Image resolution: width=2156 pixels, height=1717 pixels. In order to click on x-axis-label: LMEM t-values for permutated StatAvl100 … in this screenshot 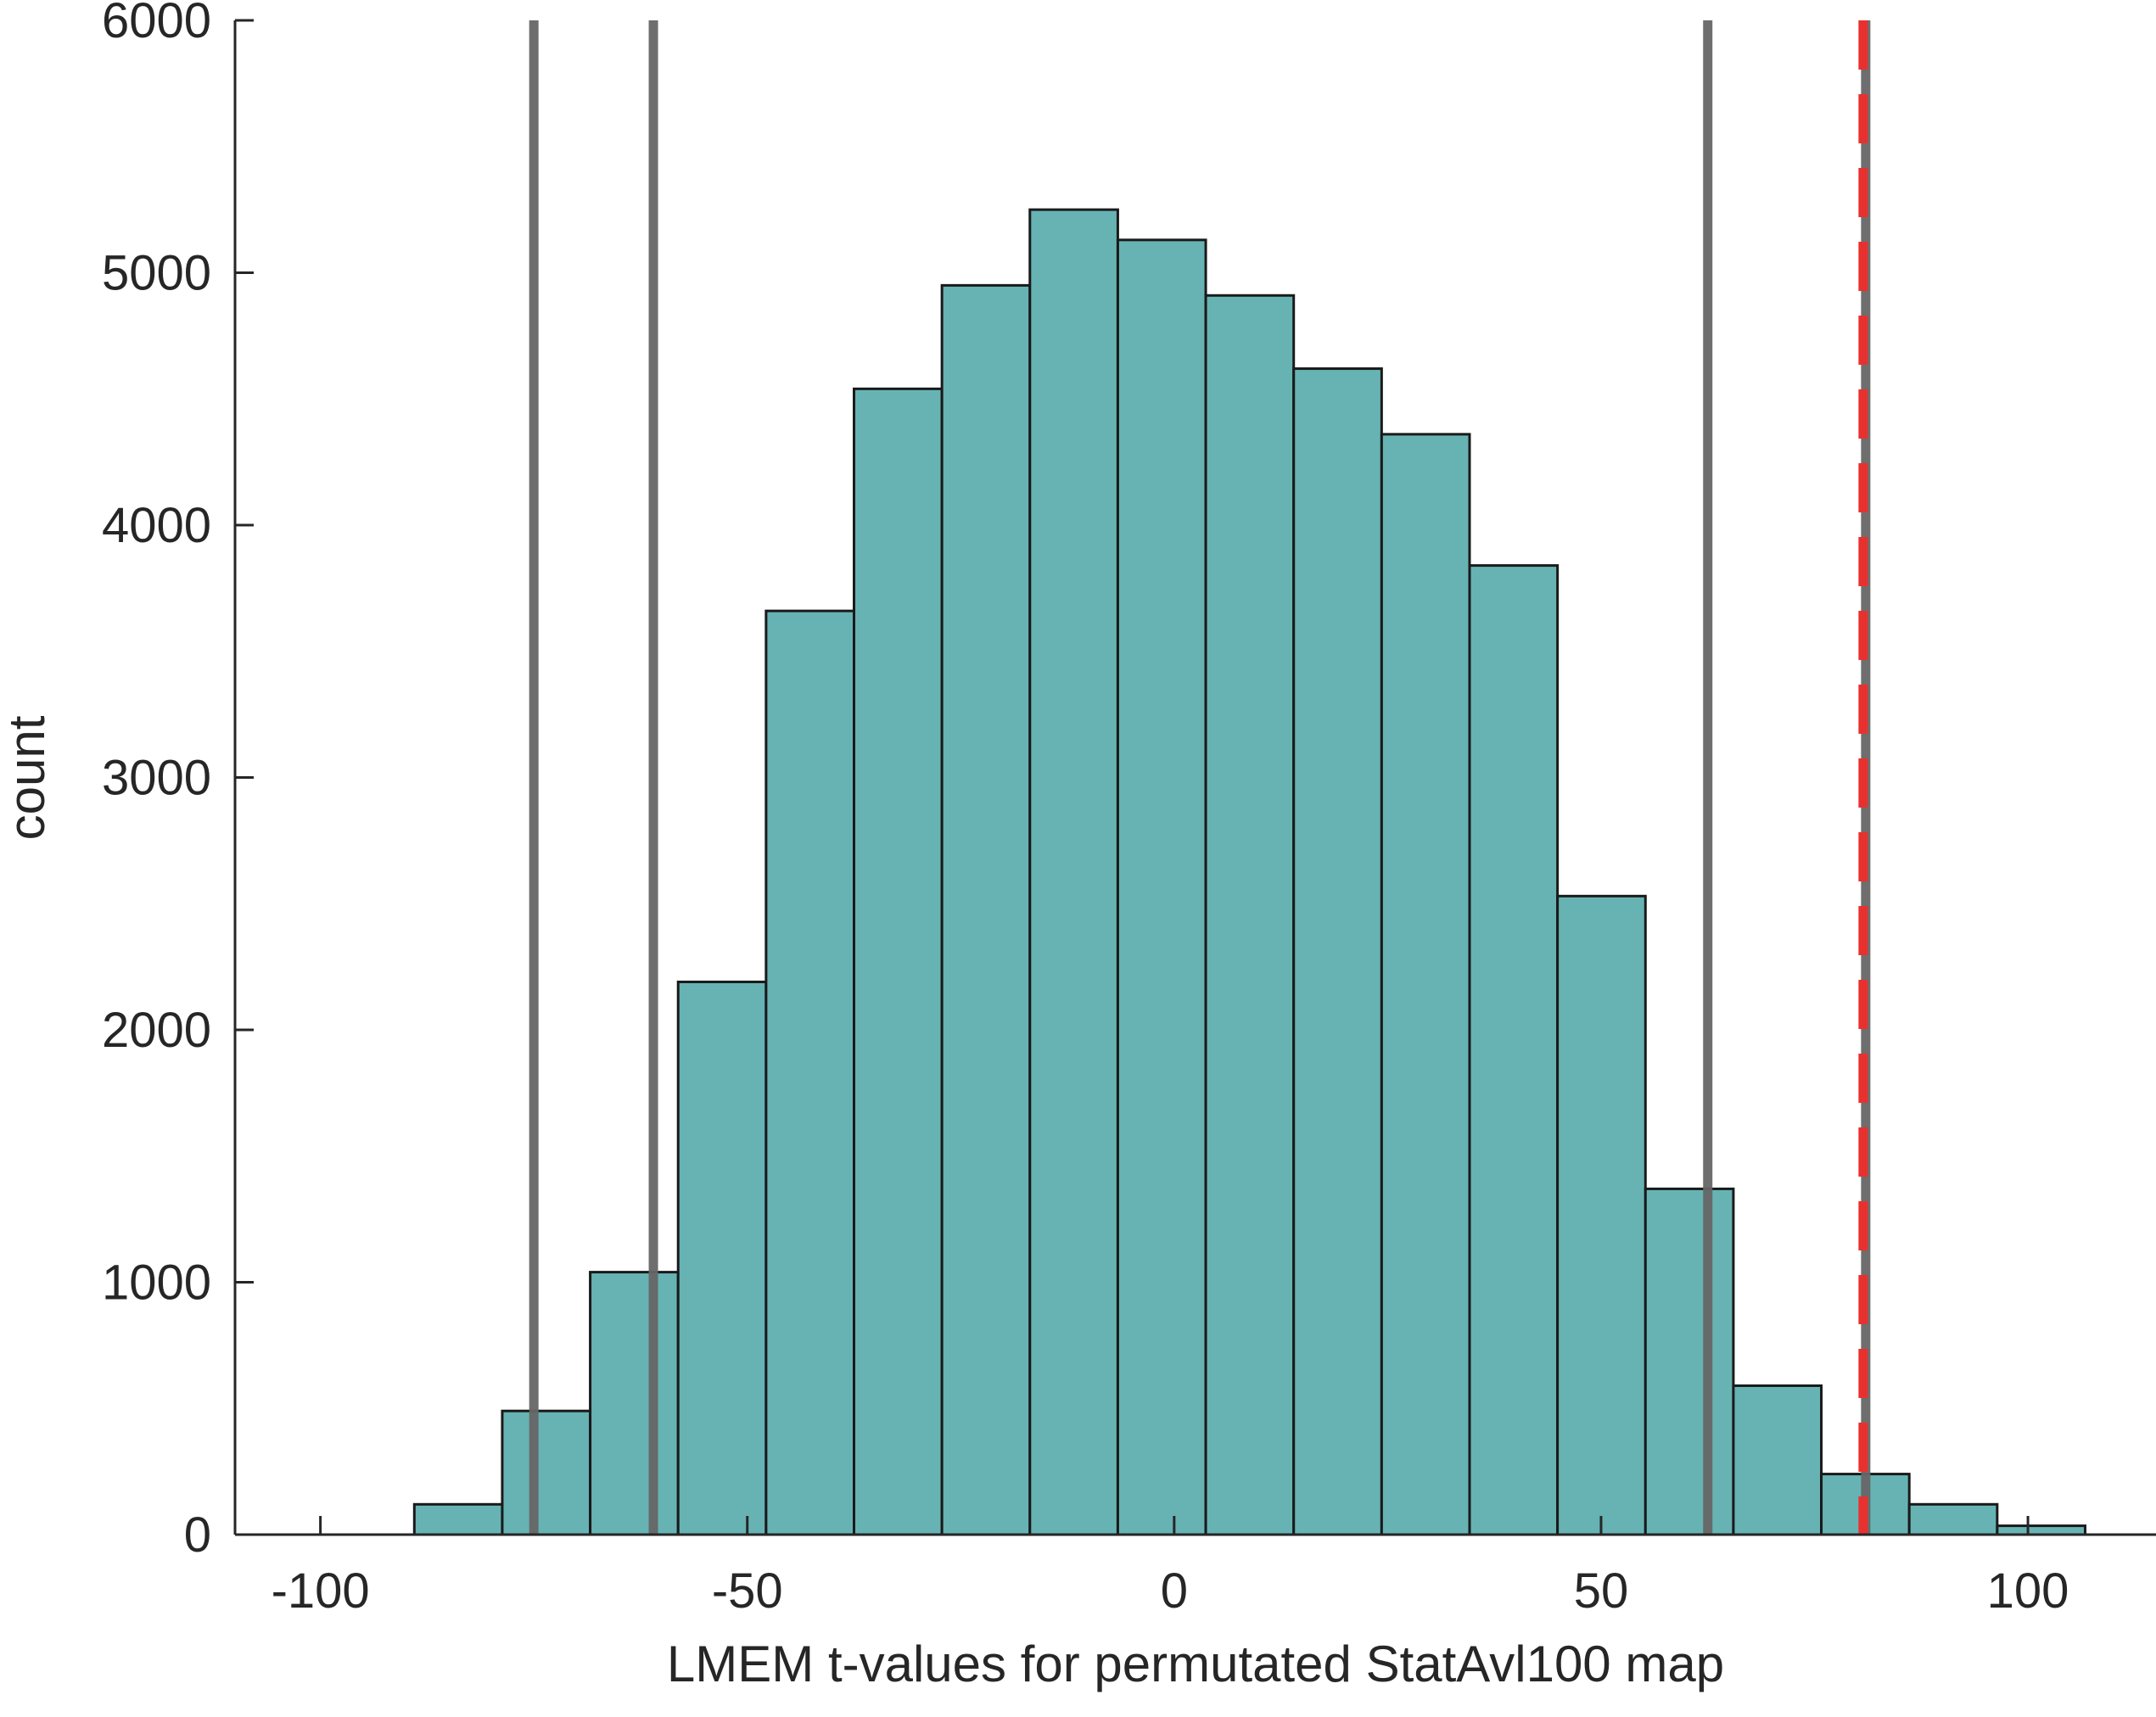, I will do `click(1195, 1664)`.